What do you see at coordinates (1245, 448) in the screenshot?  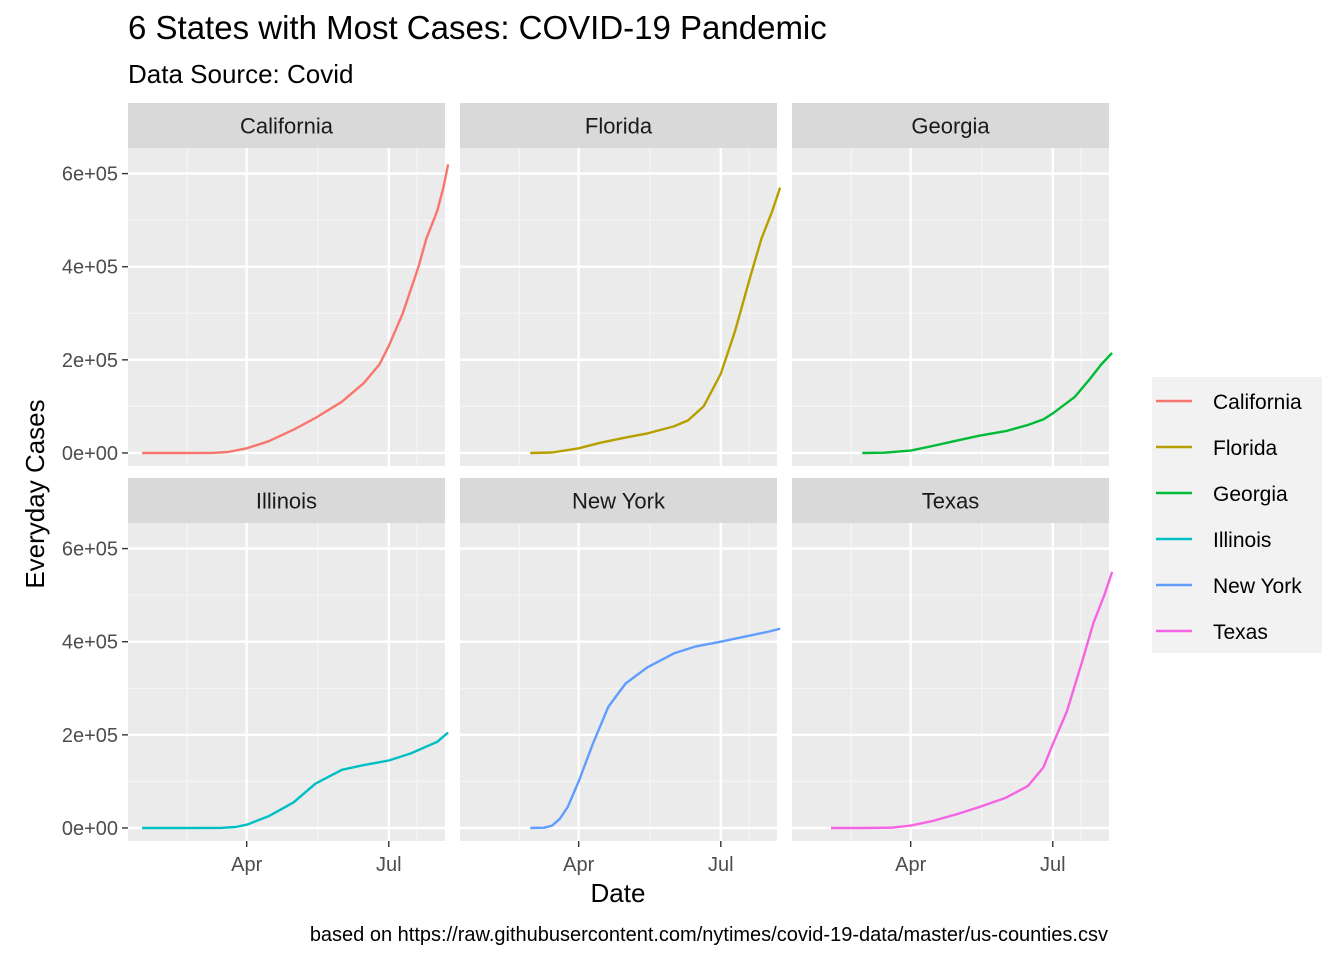 I see `legend-label: Florida` at bounding box center [1245, 448].